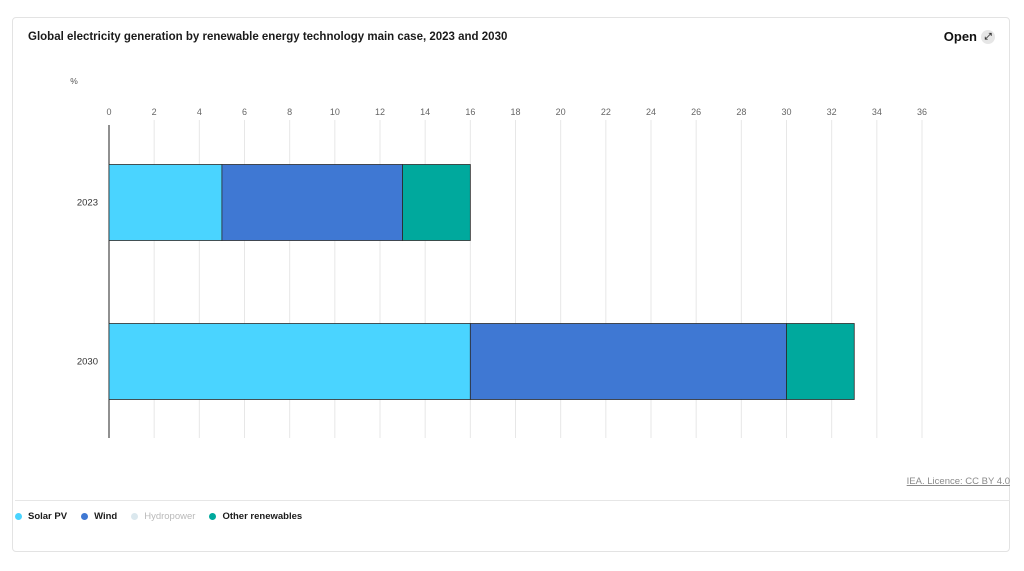 The height and width of the screenshot is (571, 1024). Describe the element at coordinates (651, 112) in the screenshot. I see `x-tick-label: 24` at that location.